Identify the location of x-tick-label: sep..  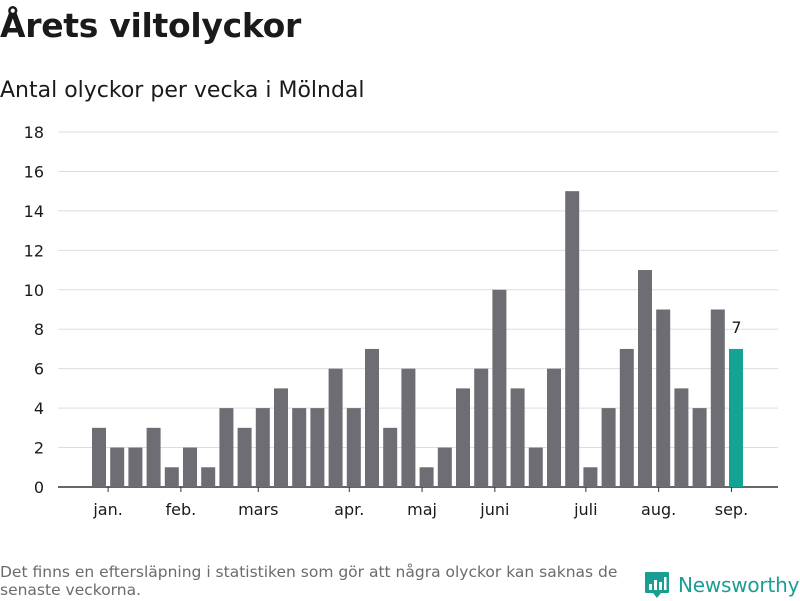
(731, 509).